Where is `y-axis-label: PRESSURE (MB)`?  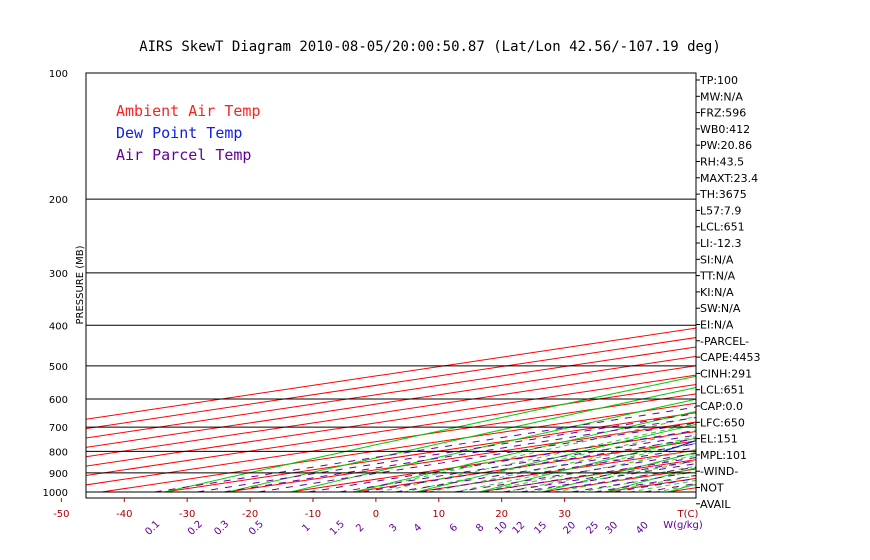
y-axis-label: PRESSURE (MB) is located at coordinates (80, 284).